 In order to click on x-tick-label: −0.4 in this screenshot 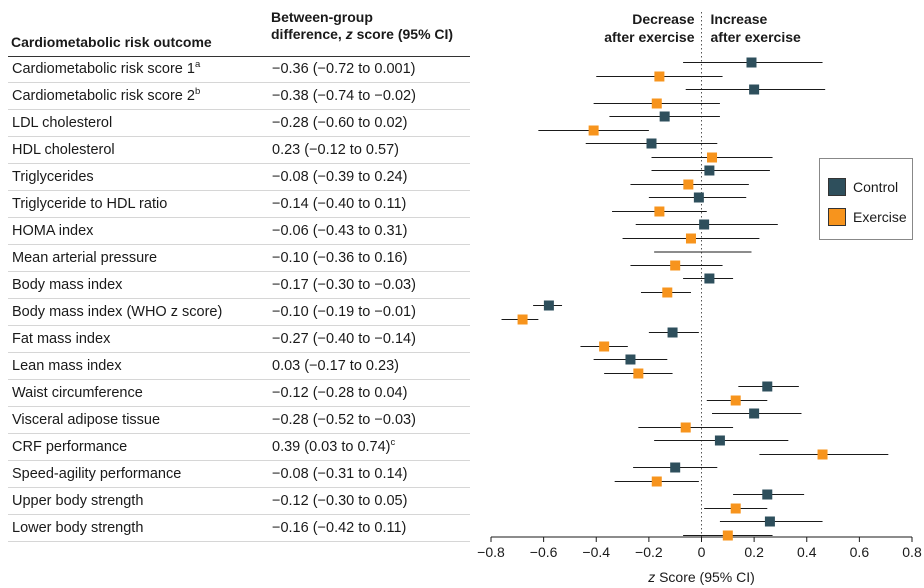, I will do `click(596, 552)`.